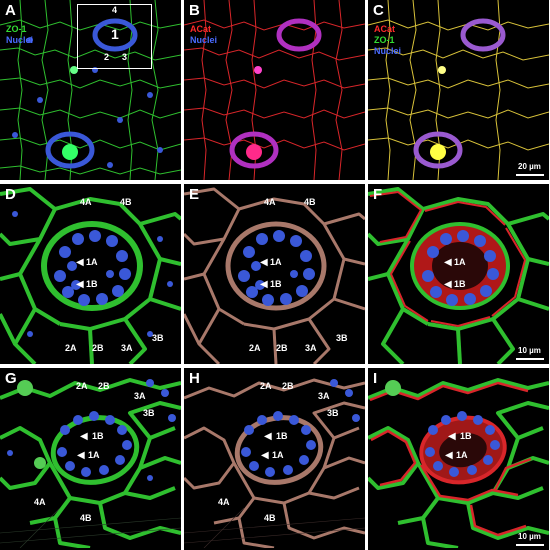 This screenshot has width=550, height=550. I want to click on panel-b: B ACat Nuclei, so click(274, 90).